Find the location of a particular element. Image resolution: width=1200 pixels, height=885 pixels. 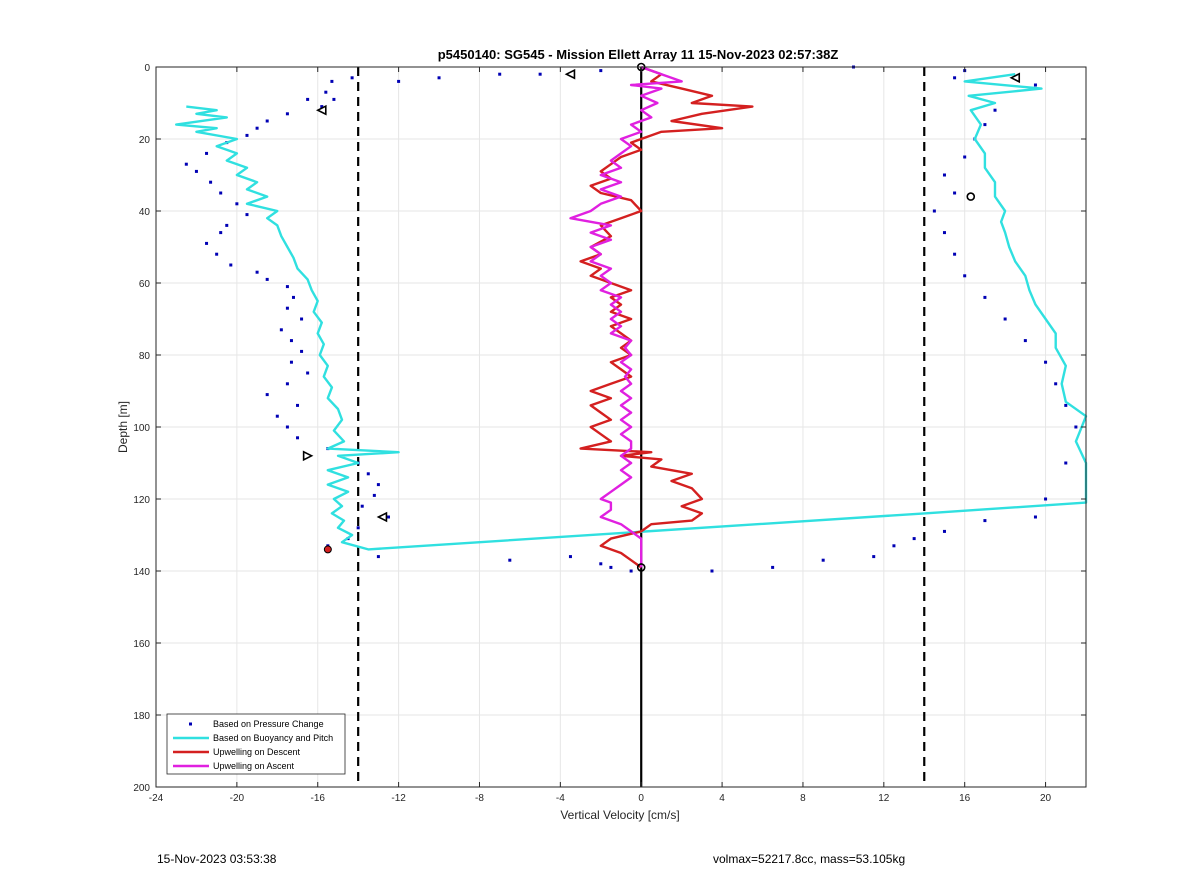

x-tick-label: 12 is located at coordinates (884, 798).